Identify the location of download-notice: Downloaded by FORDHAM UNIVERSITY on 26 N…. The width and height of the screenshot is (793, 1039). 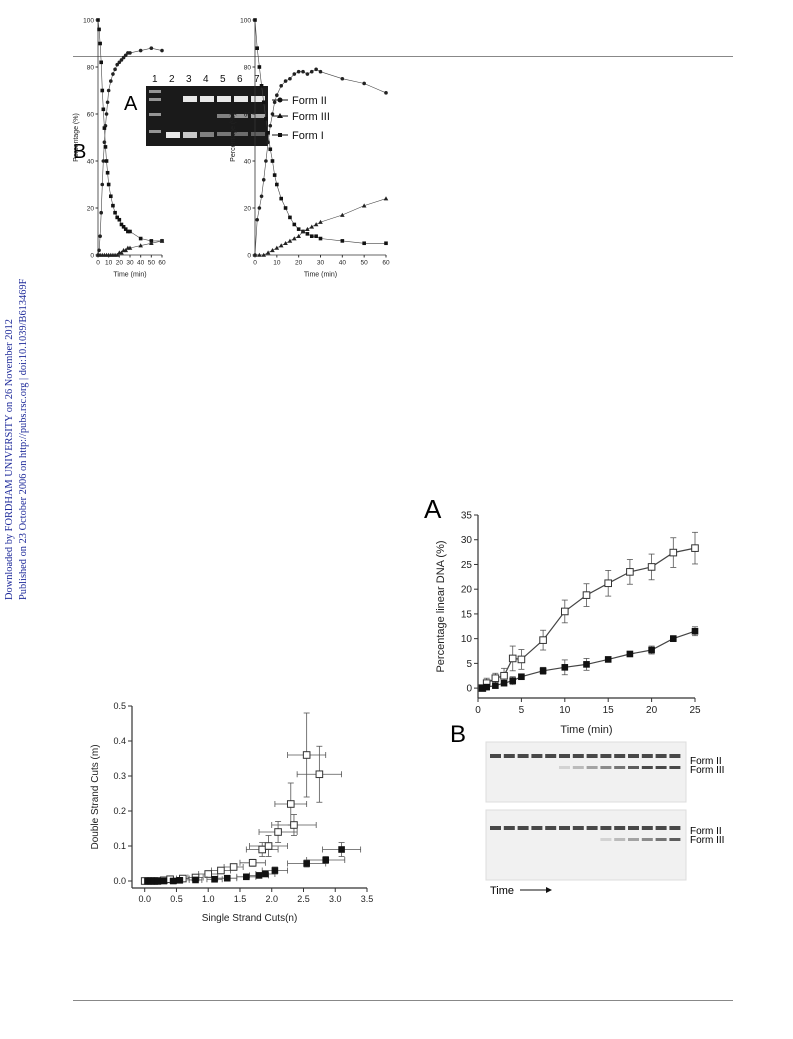
(9, 459).